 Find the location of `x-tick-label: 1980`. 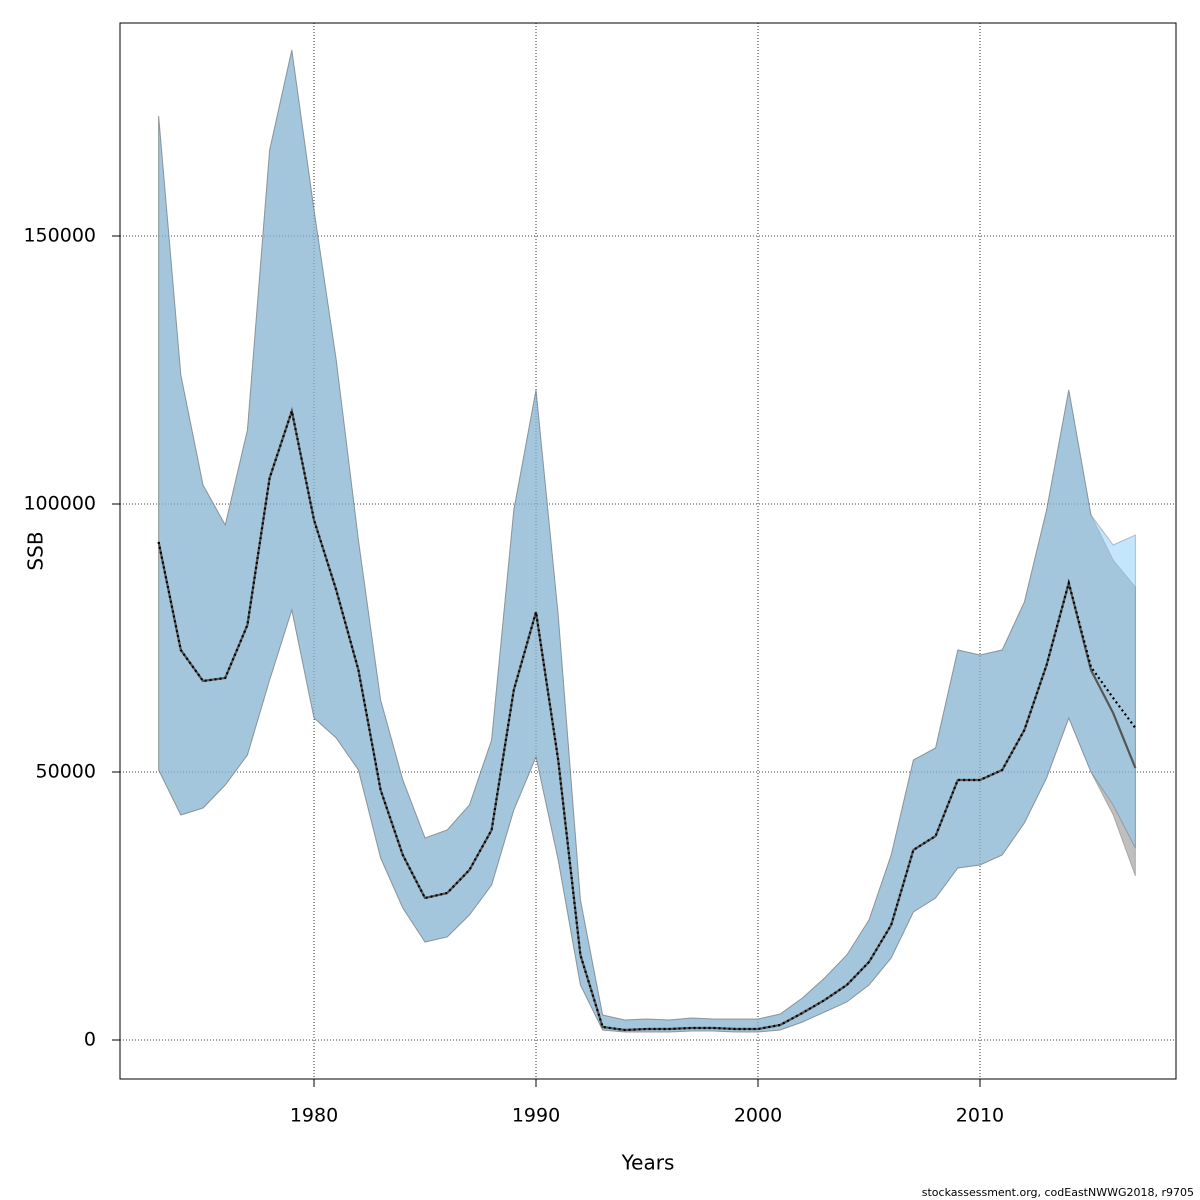

x-tick-label: 1980 is located at coordinates (314, 1116).